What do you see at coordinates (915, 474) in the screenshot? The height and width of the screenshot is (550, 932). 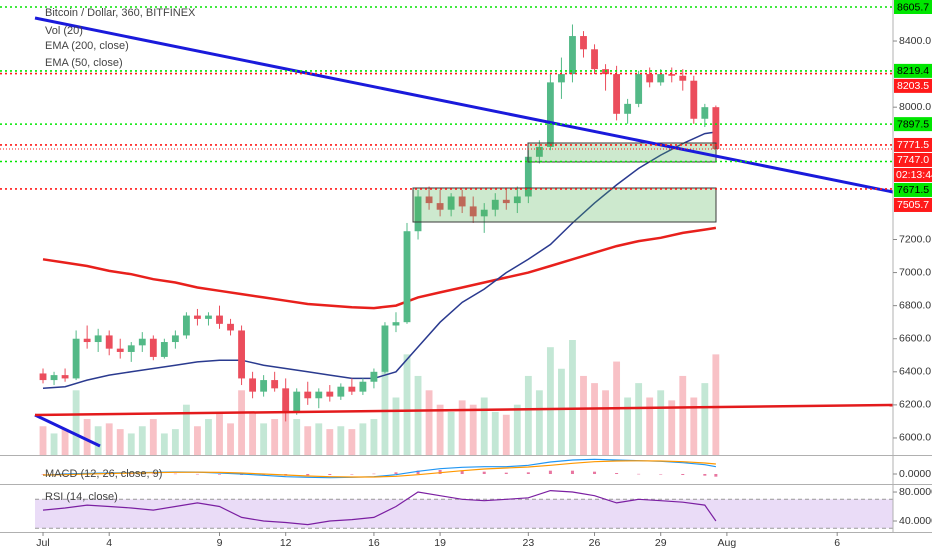 I see `y-tick-label: 0.0000` at bounding box center [915, 474].